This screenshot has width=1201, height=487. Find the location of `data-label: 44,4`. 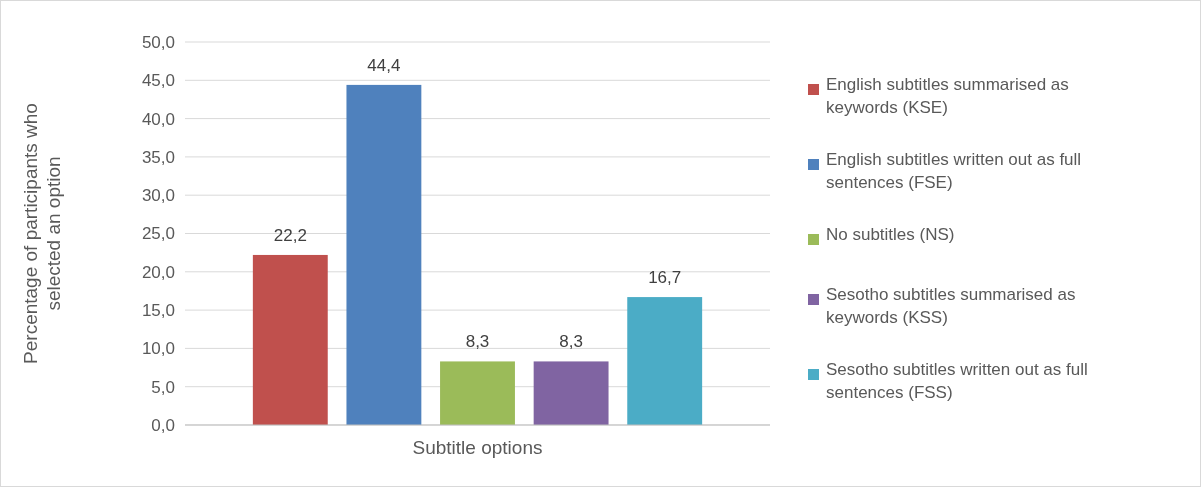

data-label: 44,4 is located at coordinates (384, 65).